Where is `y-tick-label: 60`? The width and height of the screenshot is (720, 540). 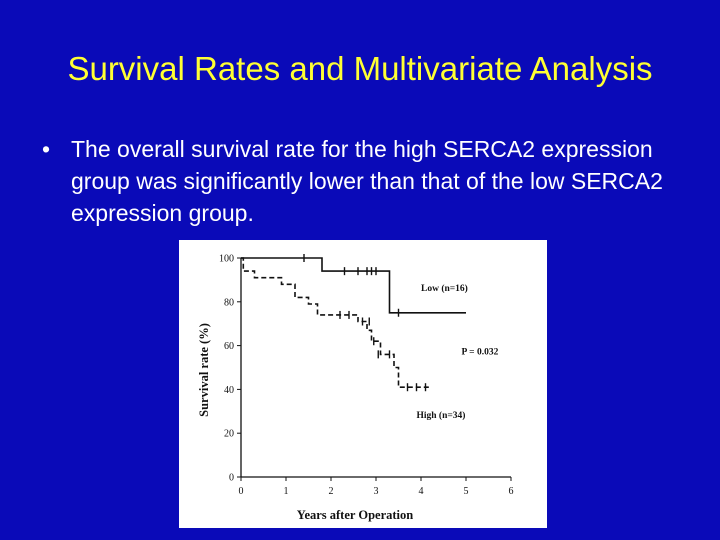
y-tick-label: 60 is located at coordinates (229, 346).